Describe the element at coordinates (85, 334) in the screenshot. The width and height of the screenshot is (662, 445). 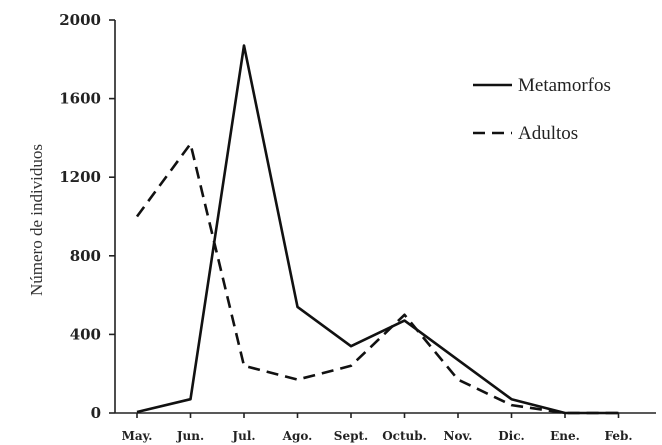
I see `y-tick-label: 400` at that location.